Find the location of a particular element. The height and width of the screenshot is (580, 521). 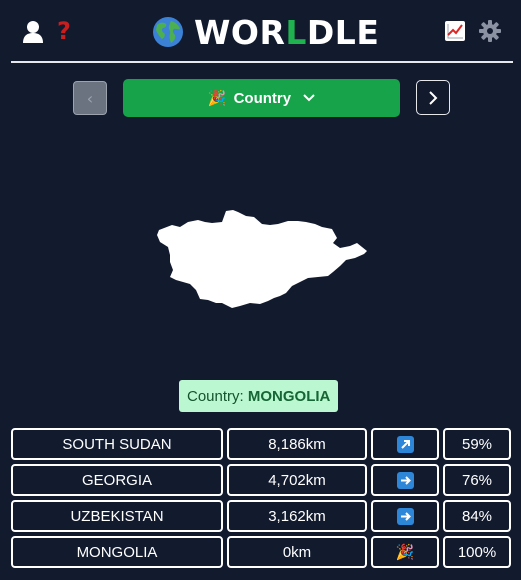

guess-country: MONGOLIA is located at coordinates (117, 552).